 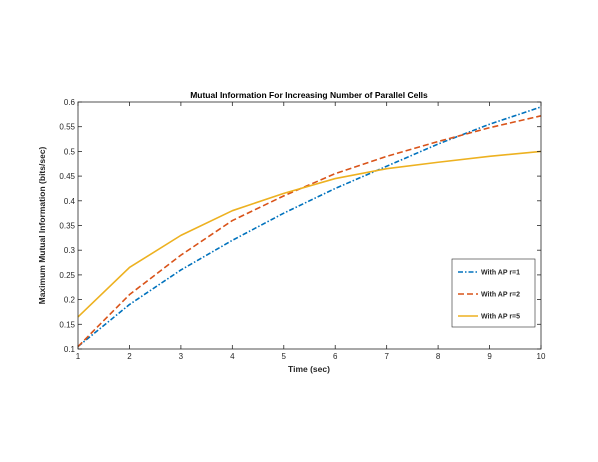 I want to click on legend-label-2: With AP r=2, so click(x=500, y=295).